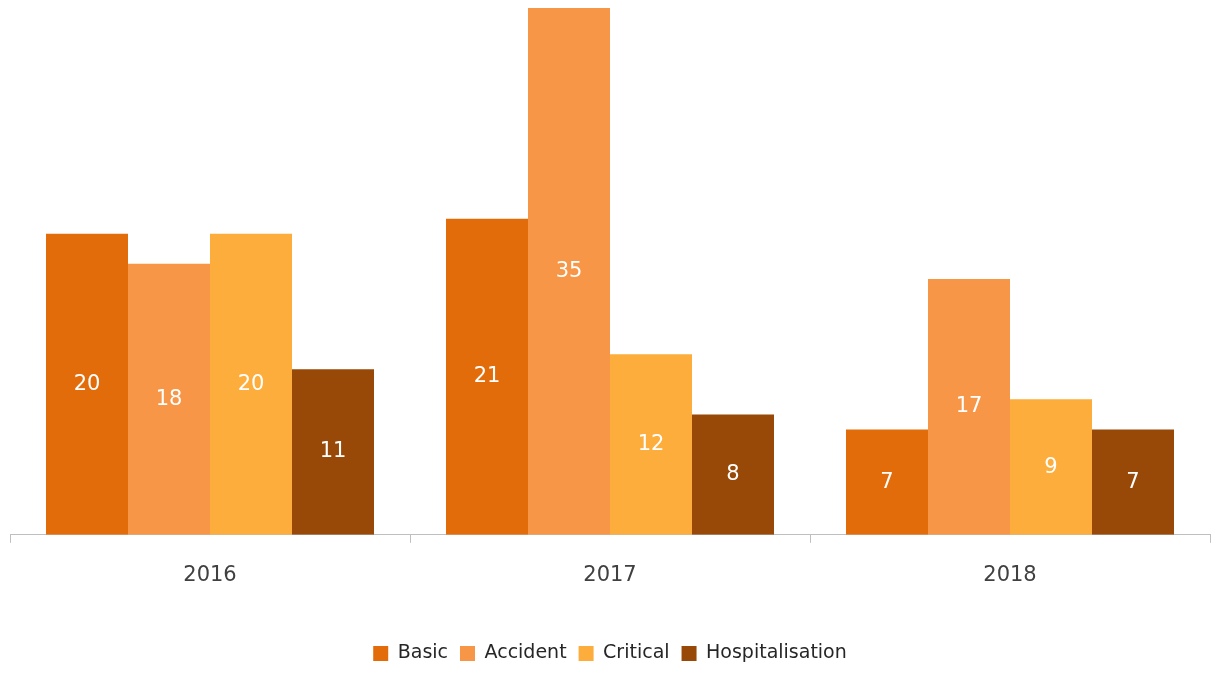 Image resolution: width=1220 pixels, height=673 pixels. I want to click on legend-label: Critical, so click(636, 651).